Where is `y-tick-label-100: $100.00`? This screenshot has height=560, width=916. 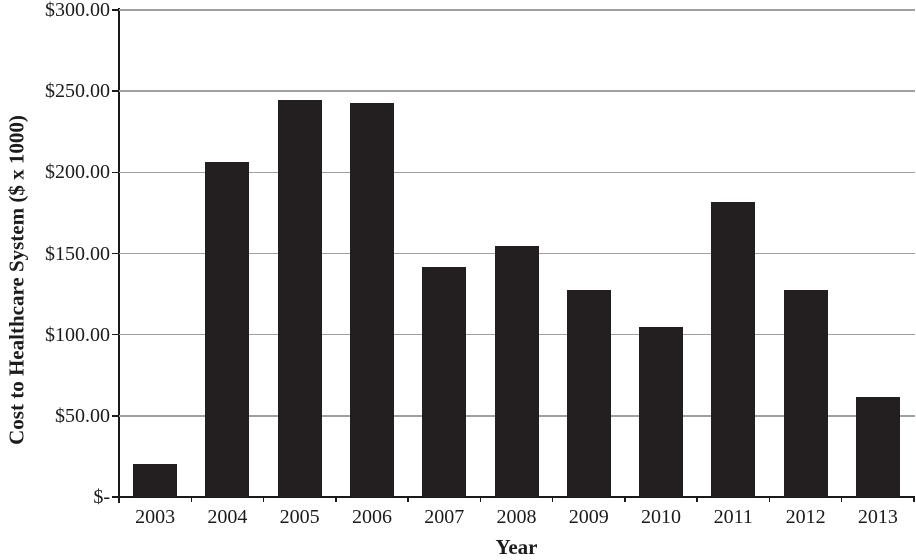 y-tick-label-100: $100.00 is located at coordinates (77, 334).